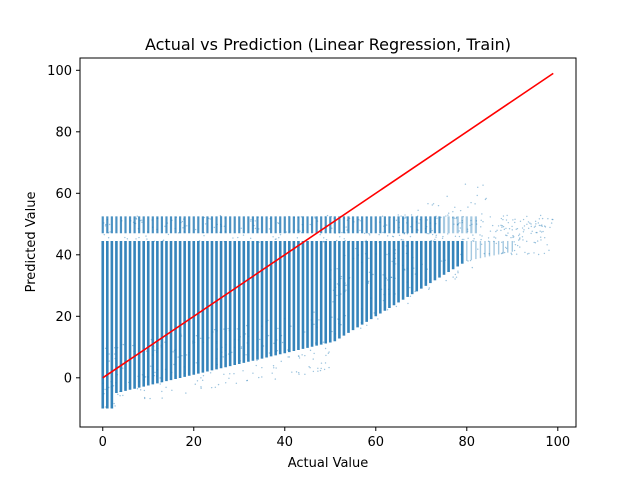 The image size is (640, 480). Describe the element at coordinates (334, 438) in the screenshot. I see `x-axis: 0 20 40 60 80 100` at that location.